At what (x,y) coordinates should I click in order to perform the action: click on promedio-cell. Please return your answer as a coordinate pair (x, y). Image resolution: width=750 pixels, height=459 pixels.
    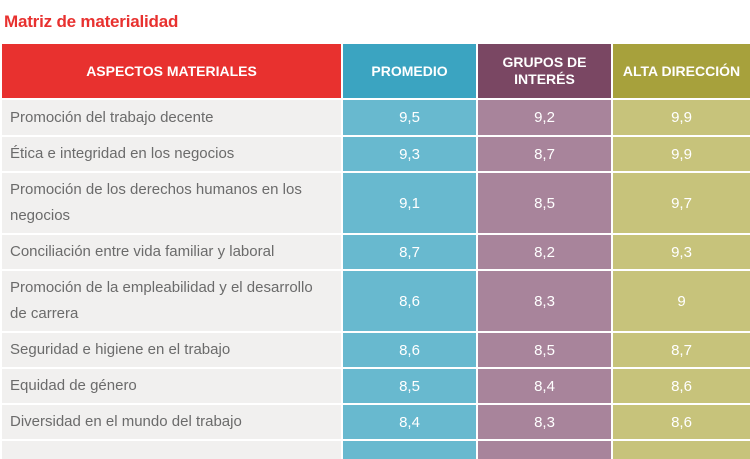
    Looking at the image, I should click on (410, 449).